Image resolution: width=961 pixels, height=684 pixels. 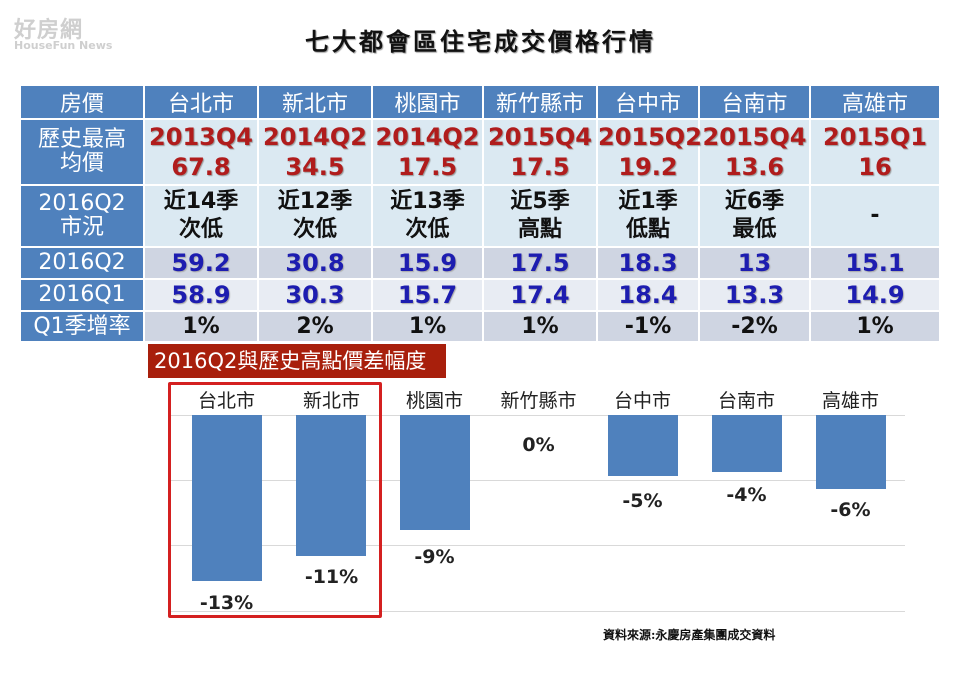 I want to click on table-cell: 近13季 次低, so click(x=428, y=216).